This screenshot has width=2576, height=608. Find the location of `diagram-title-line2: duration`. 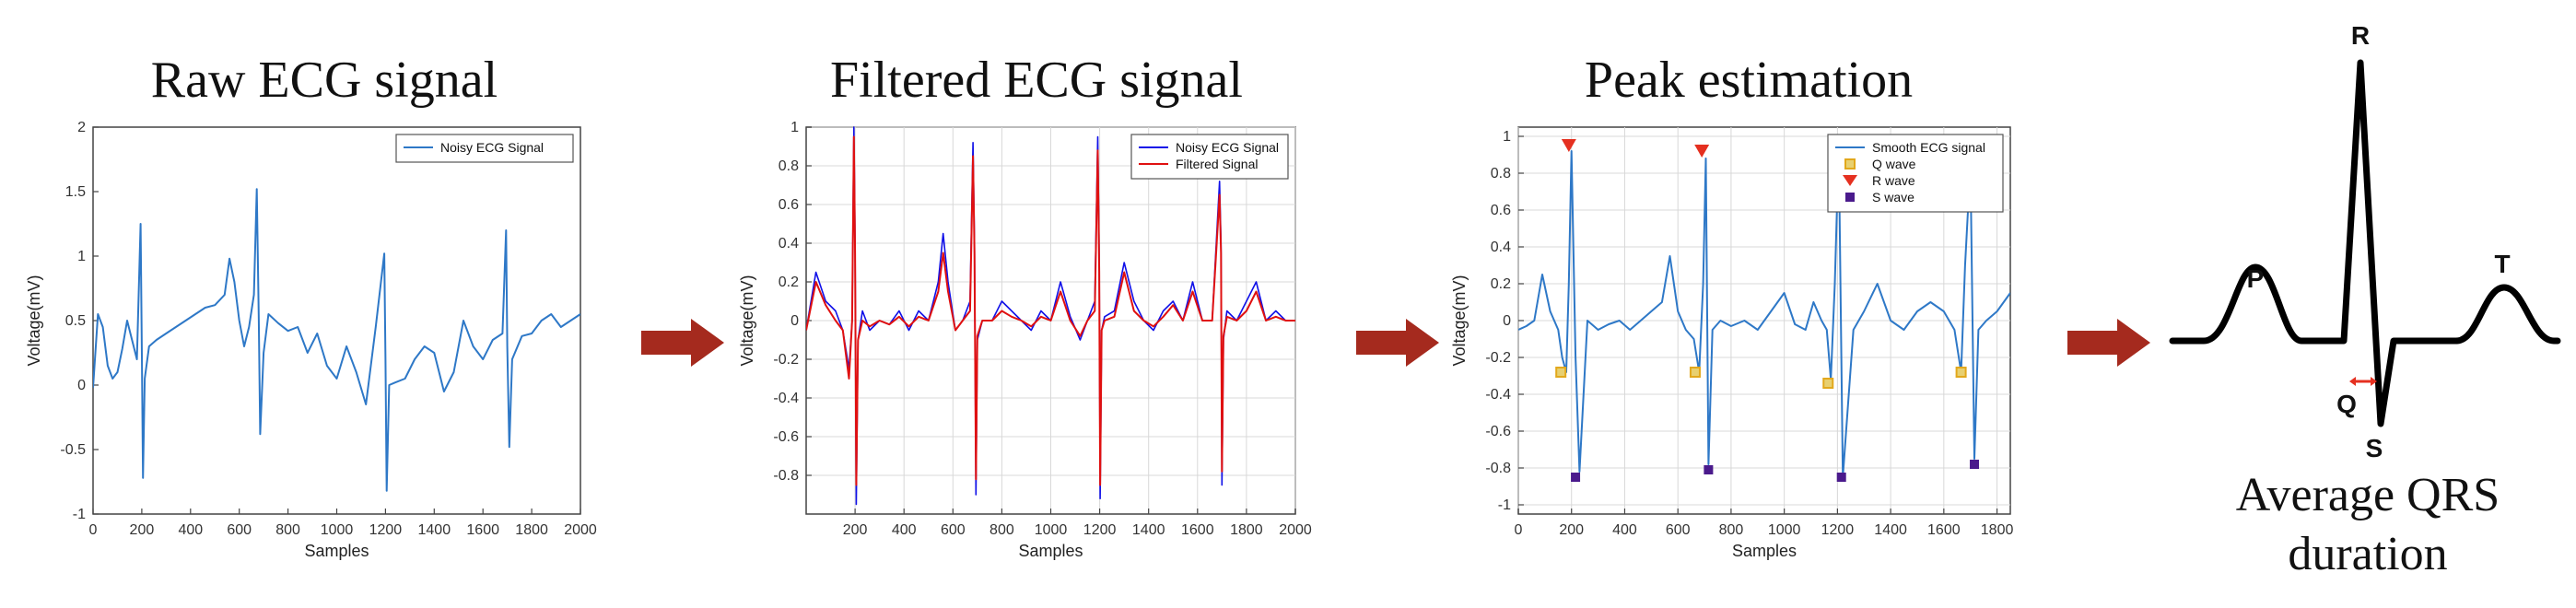

diagram-title-line2: duration is located at coordinates (2367, 554).